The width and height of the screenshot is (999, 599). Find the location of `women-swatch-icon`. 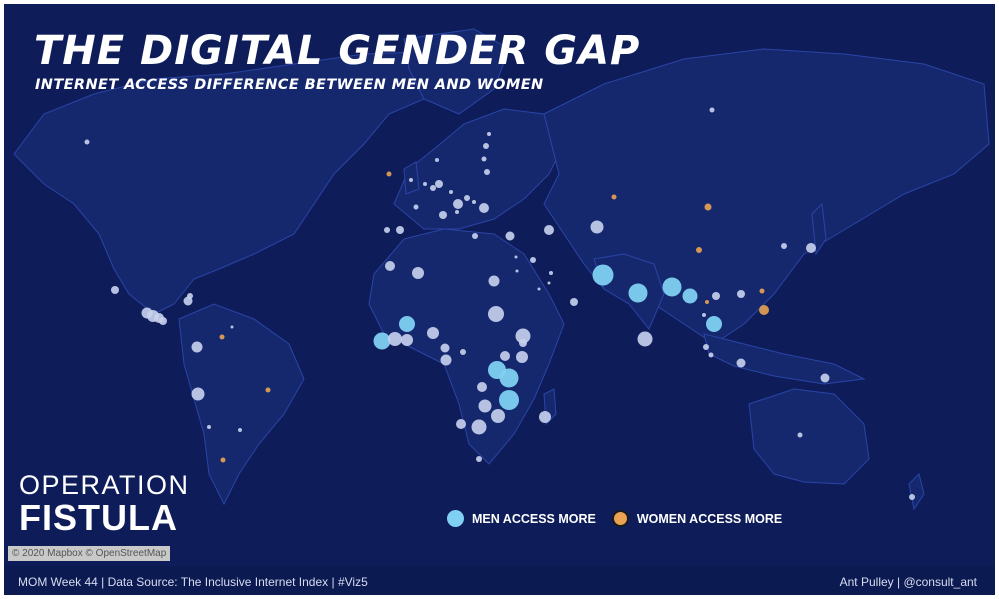

women-swatch-icon is located at coordinates (620, 518).